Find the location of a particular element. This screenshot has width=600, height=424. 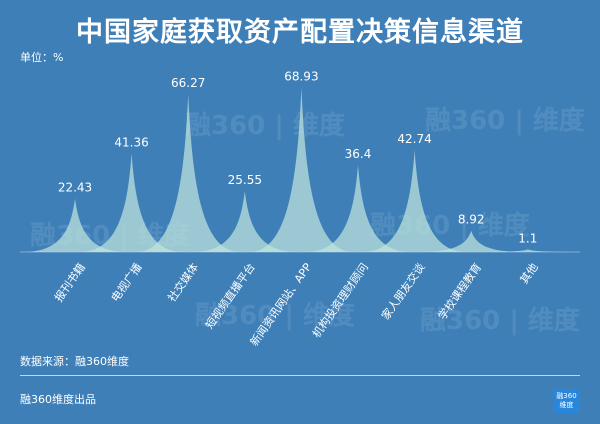

value-label: 25.55 is located at coordinates (245, 180).